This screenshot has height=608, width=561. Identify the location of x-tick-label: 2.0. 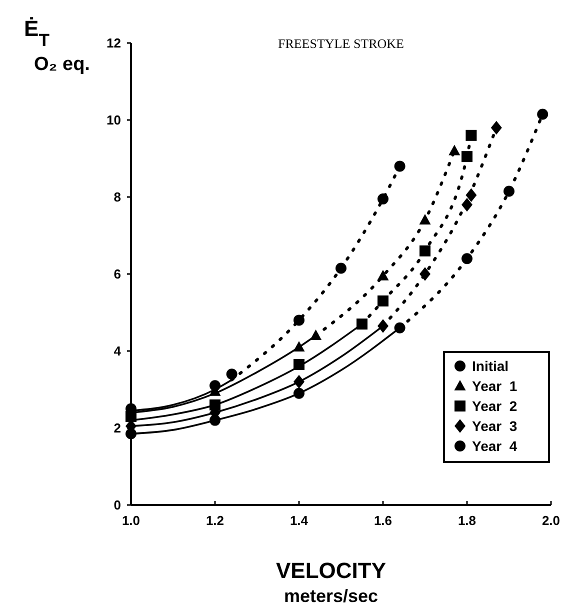
(551, 520).